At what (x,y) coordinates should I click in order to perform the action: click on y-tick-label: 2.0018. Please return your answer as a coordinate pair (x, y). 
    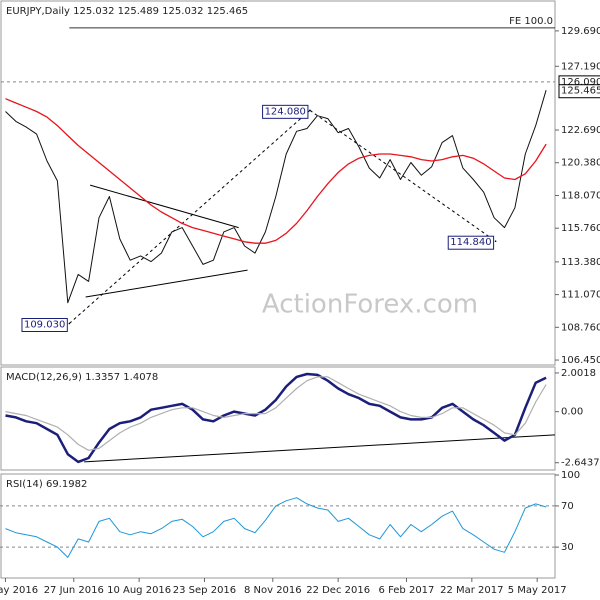
    Looking at the image, I should click on (578, 373).